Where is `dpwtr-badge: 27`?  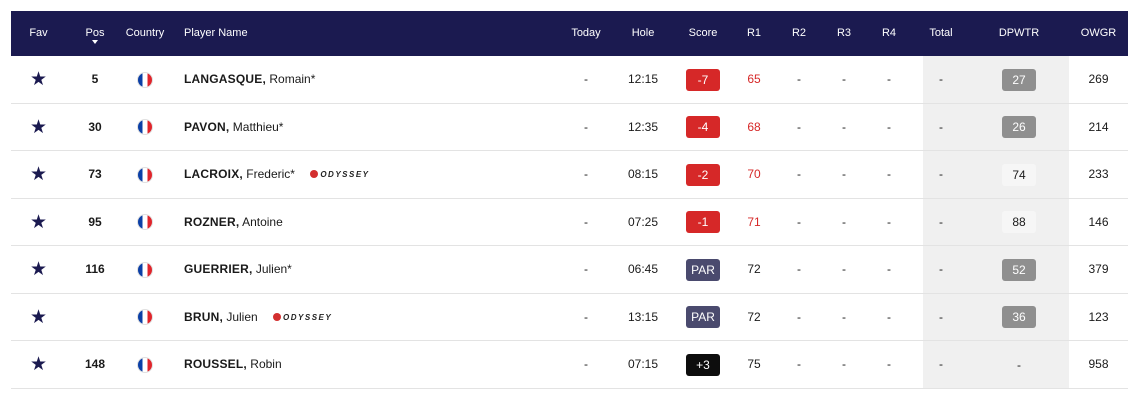 dpwtr-badge: 27 is located at coordinates (1019, 79).